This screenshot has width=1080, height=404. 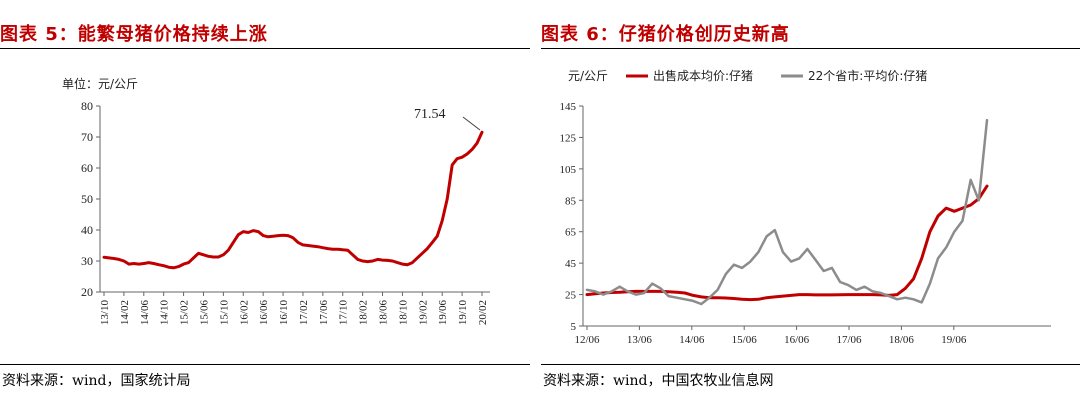 What do you see at coordinates (165, 313) in the screenshot?
I see `x-tick-label: 14/10` at bounding box center [165, 313].